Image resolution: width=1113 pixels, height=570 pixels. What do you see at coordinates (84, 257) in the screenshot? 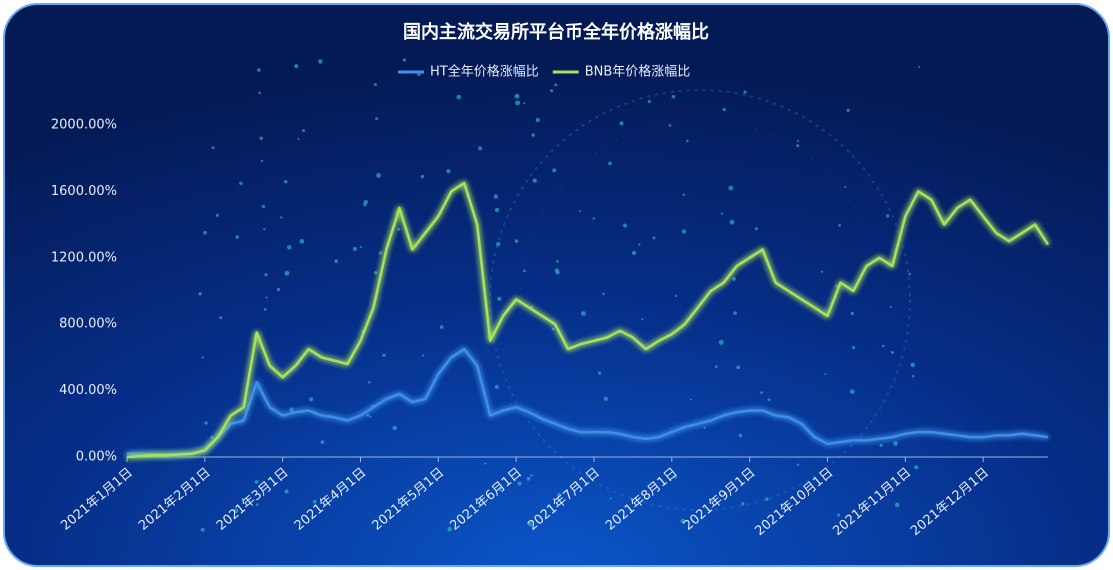
I see `y-tick-label: 1200.00%` at bounding box center [84, 257].